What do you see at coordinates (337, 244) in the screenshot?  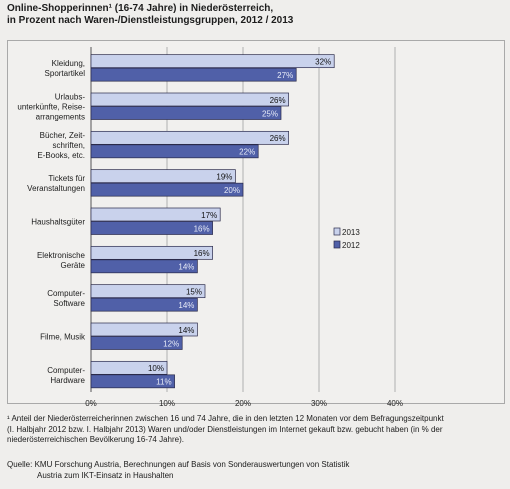 I see `legend-swatch-2012` at bounding box center [337, 244].